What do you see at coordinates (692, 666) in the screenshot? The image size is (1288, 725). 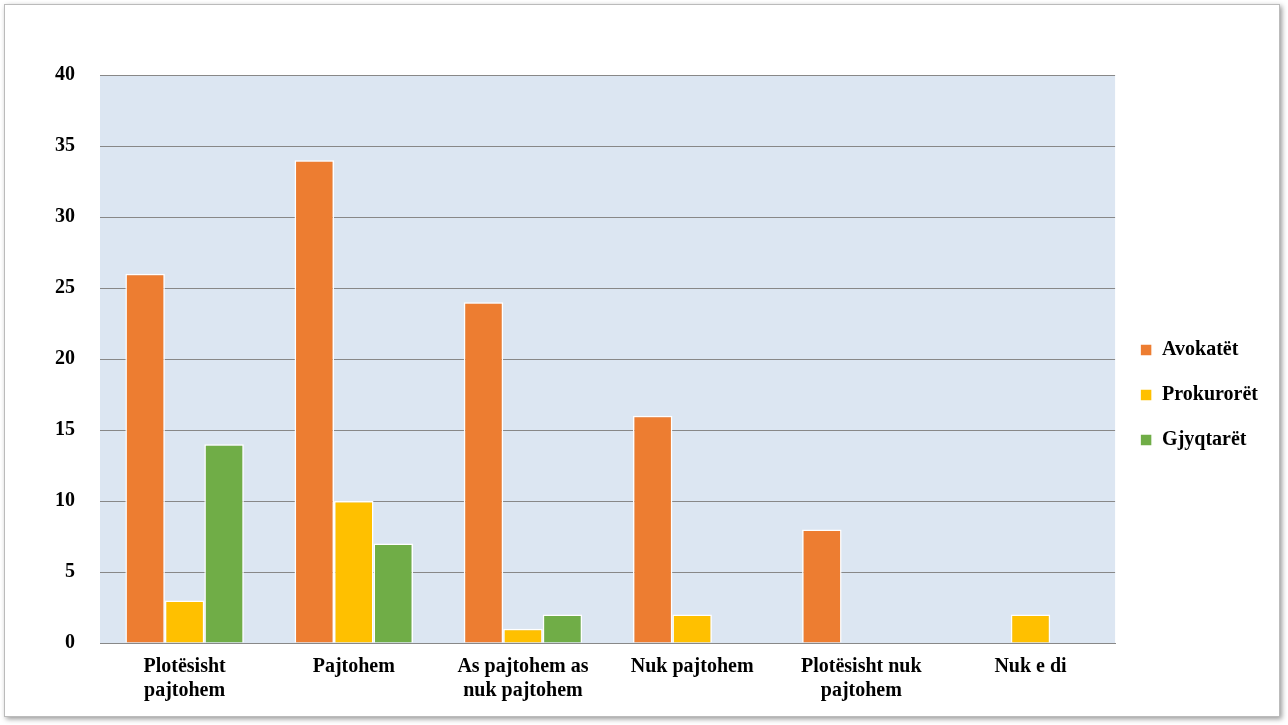 I see `x-tick-label: Nuk pajtohem` at bounding box center [692, 666].